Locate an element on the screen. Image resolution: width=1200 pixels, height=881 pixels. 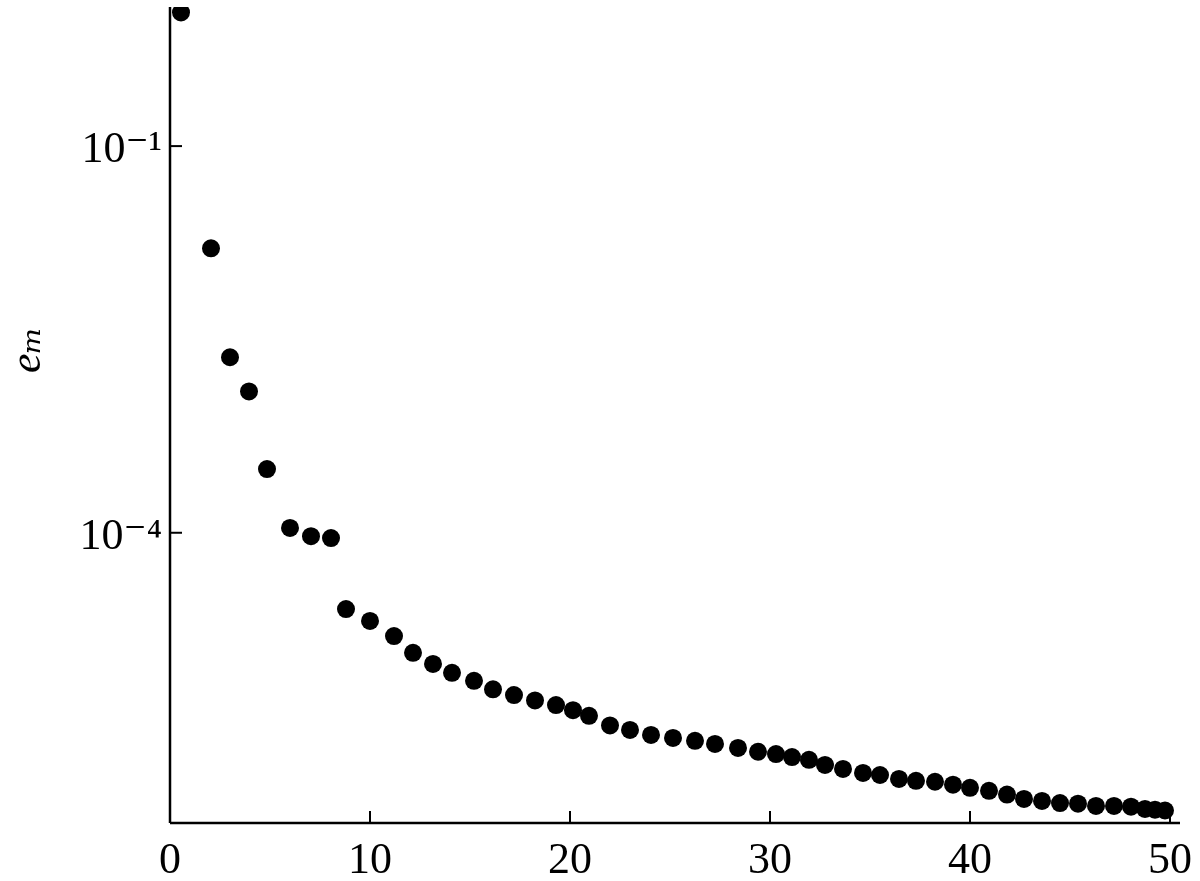
x-tick-label: 20 is located at coordinates (570, 857).